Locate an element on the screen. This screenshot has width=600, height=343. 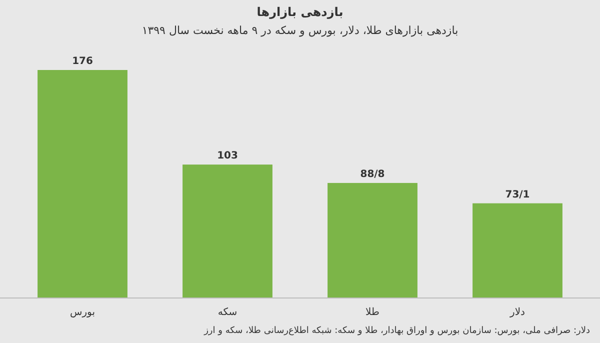
x-tick-label: دلار is located at coordinates (517, 312).